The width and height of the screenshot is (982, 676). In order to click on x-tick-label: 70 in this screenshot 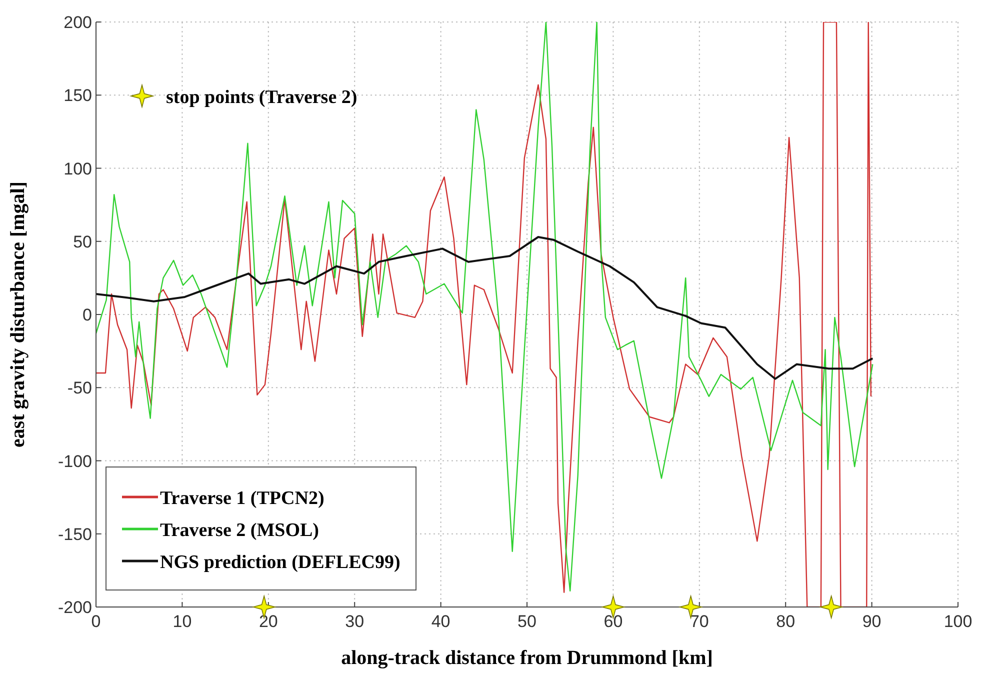, I will do `click(699, 621)`.